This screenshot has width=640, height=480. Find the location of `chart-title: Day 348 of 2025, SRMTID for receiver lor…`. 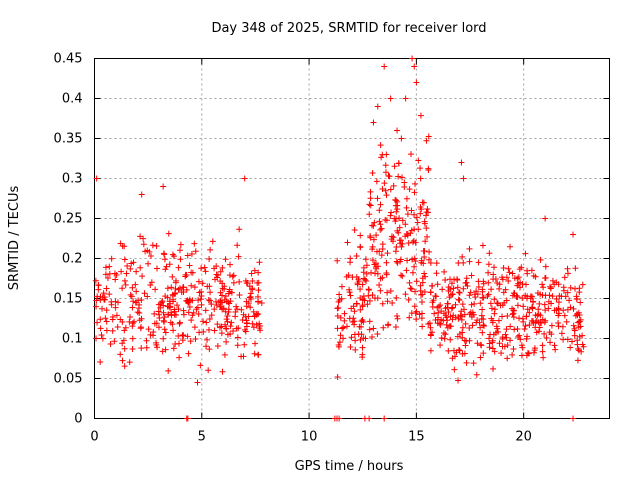

chart-title: Day 348 of 2025, SRMTID for receiver lor… is located at coordinates (348, 28).